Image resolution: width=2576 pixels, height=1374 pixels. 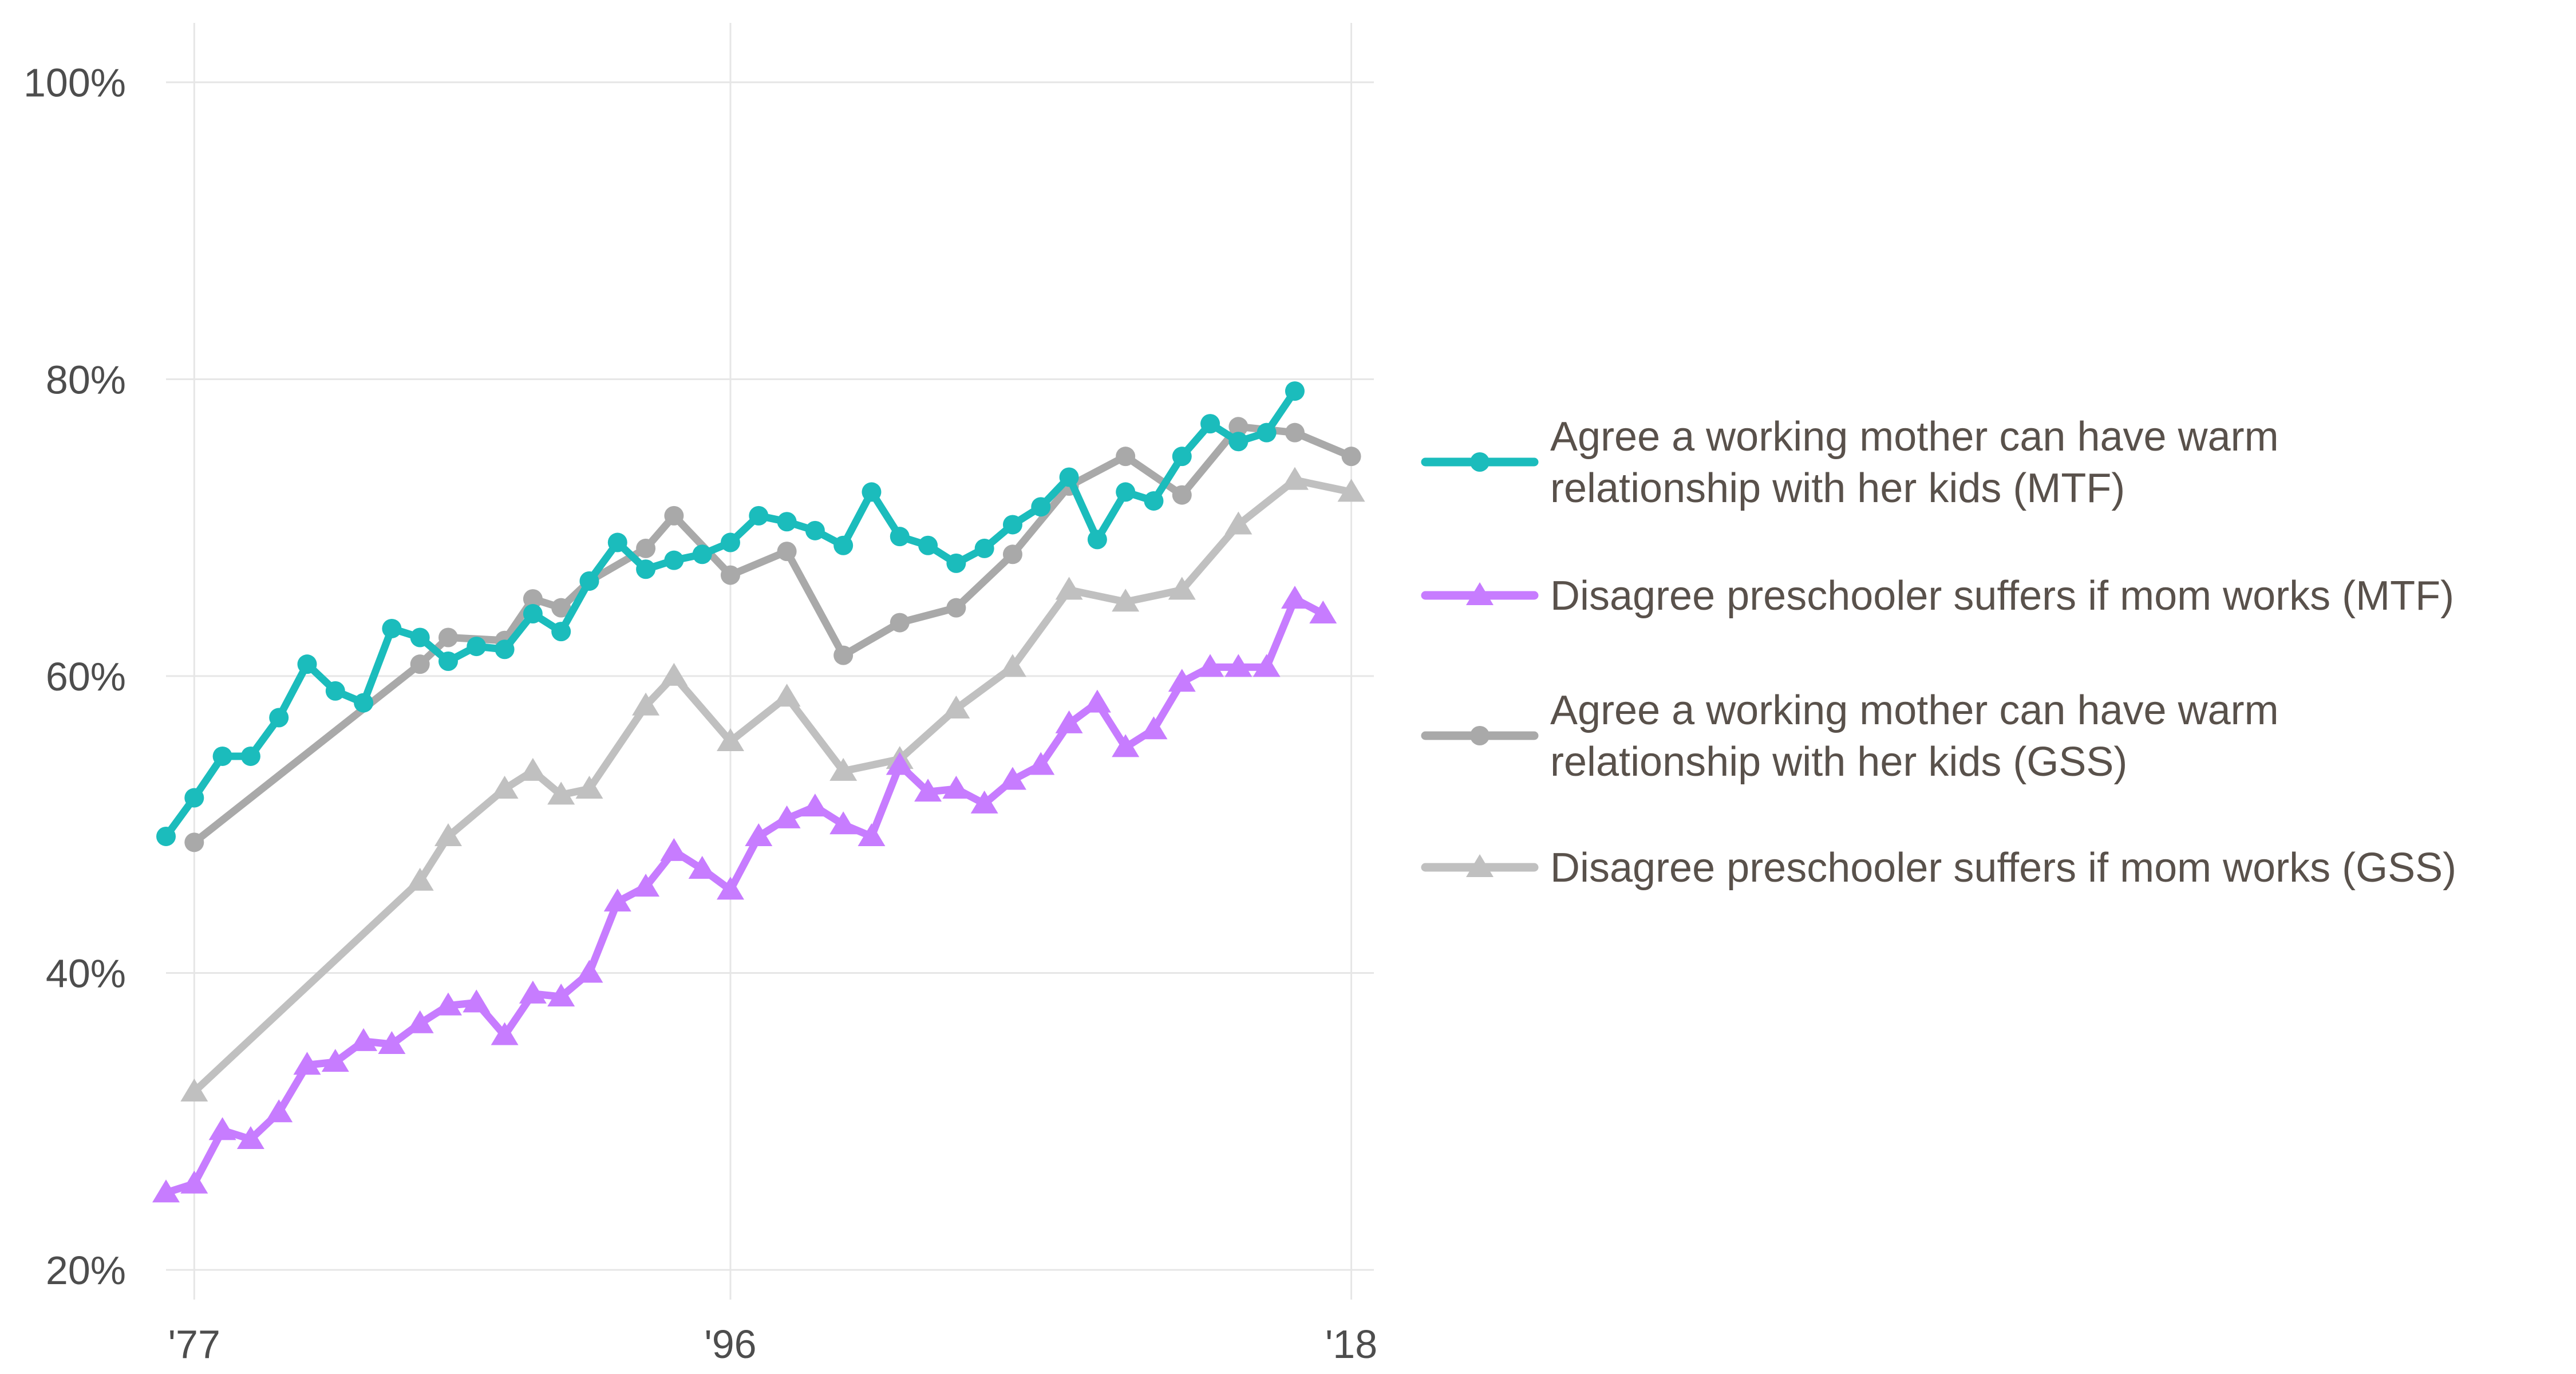 I want to click on y-tick-label: 20%, so click(x=86, y=1270).